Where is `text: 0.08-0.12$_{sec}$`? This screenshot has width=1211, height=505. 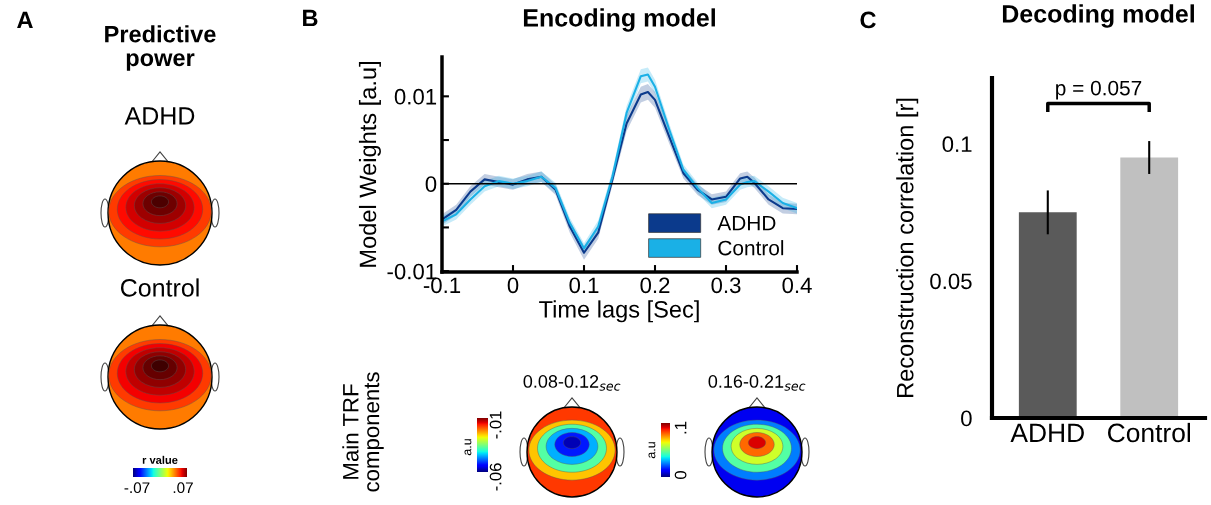
text: 0.08-0.12$_{sec}$ is located at coordinates (572, 383).